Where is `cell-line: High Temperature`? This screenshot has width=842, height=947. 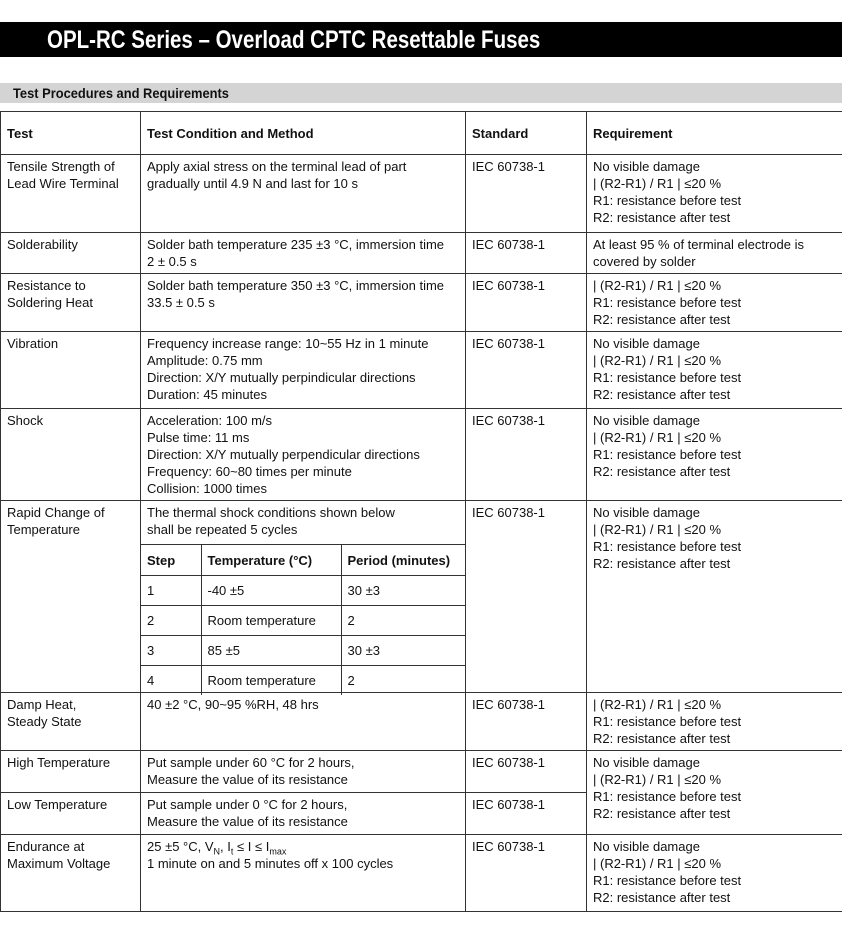
cell-line: High Temperature is located at coordinates (59, 762).